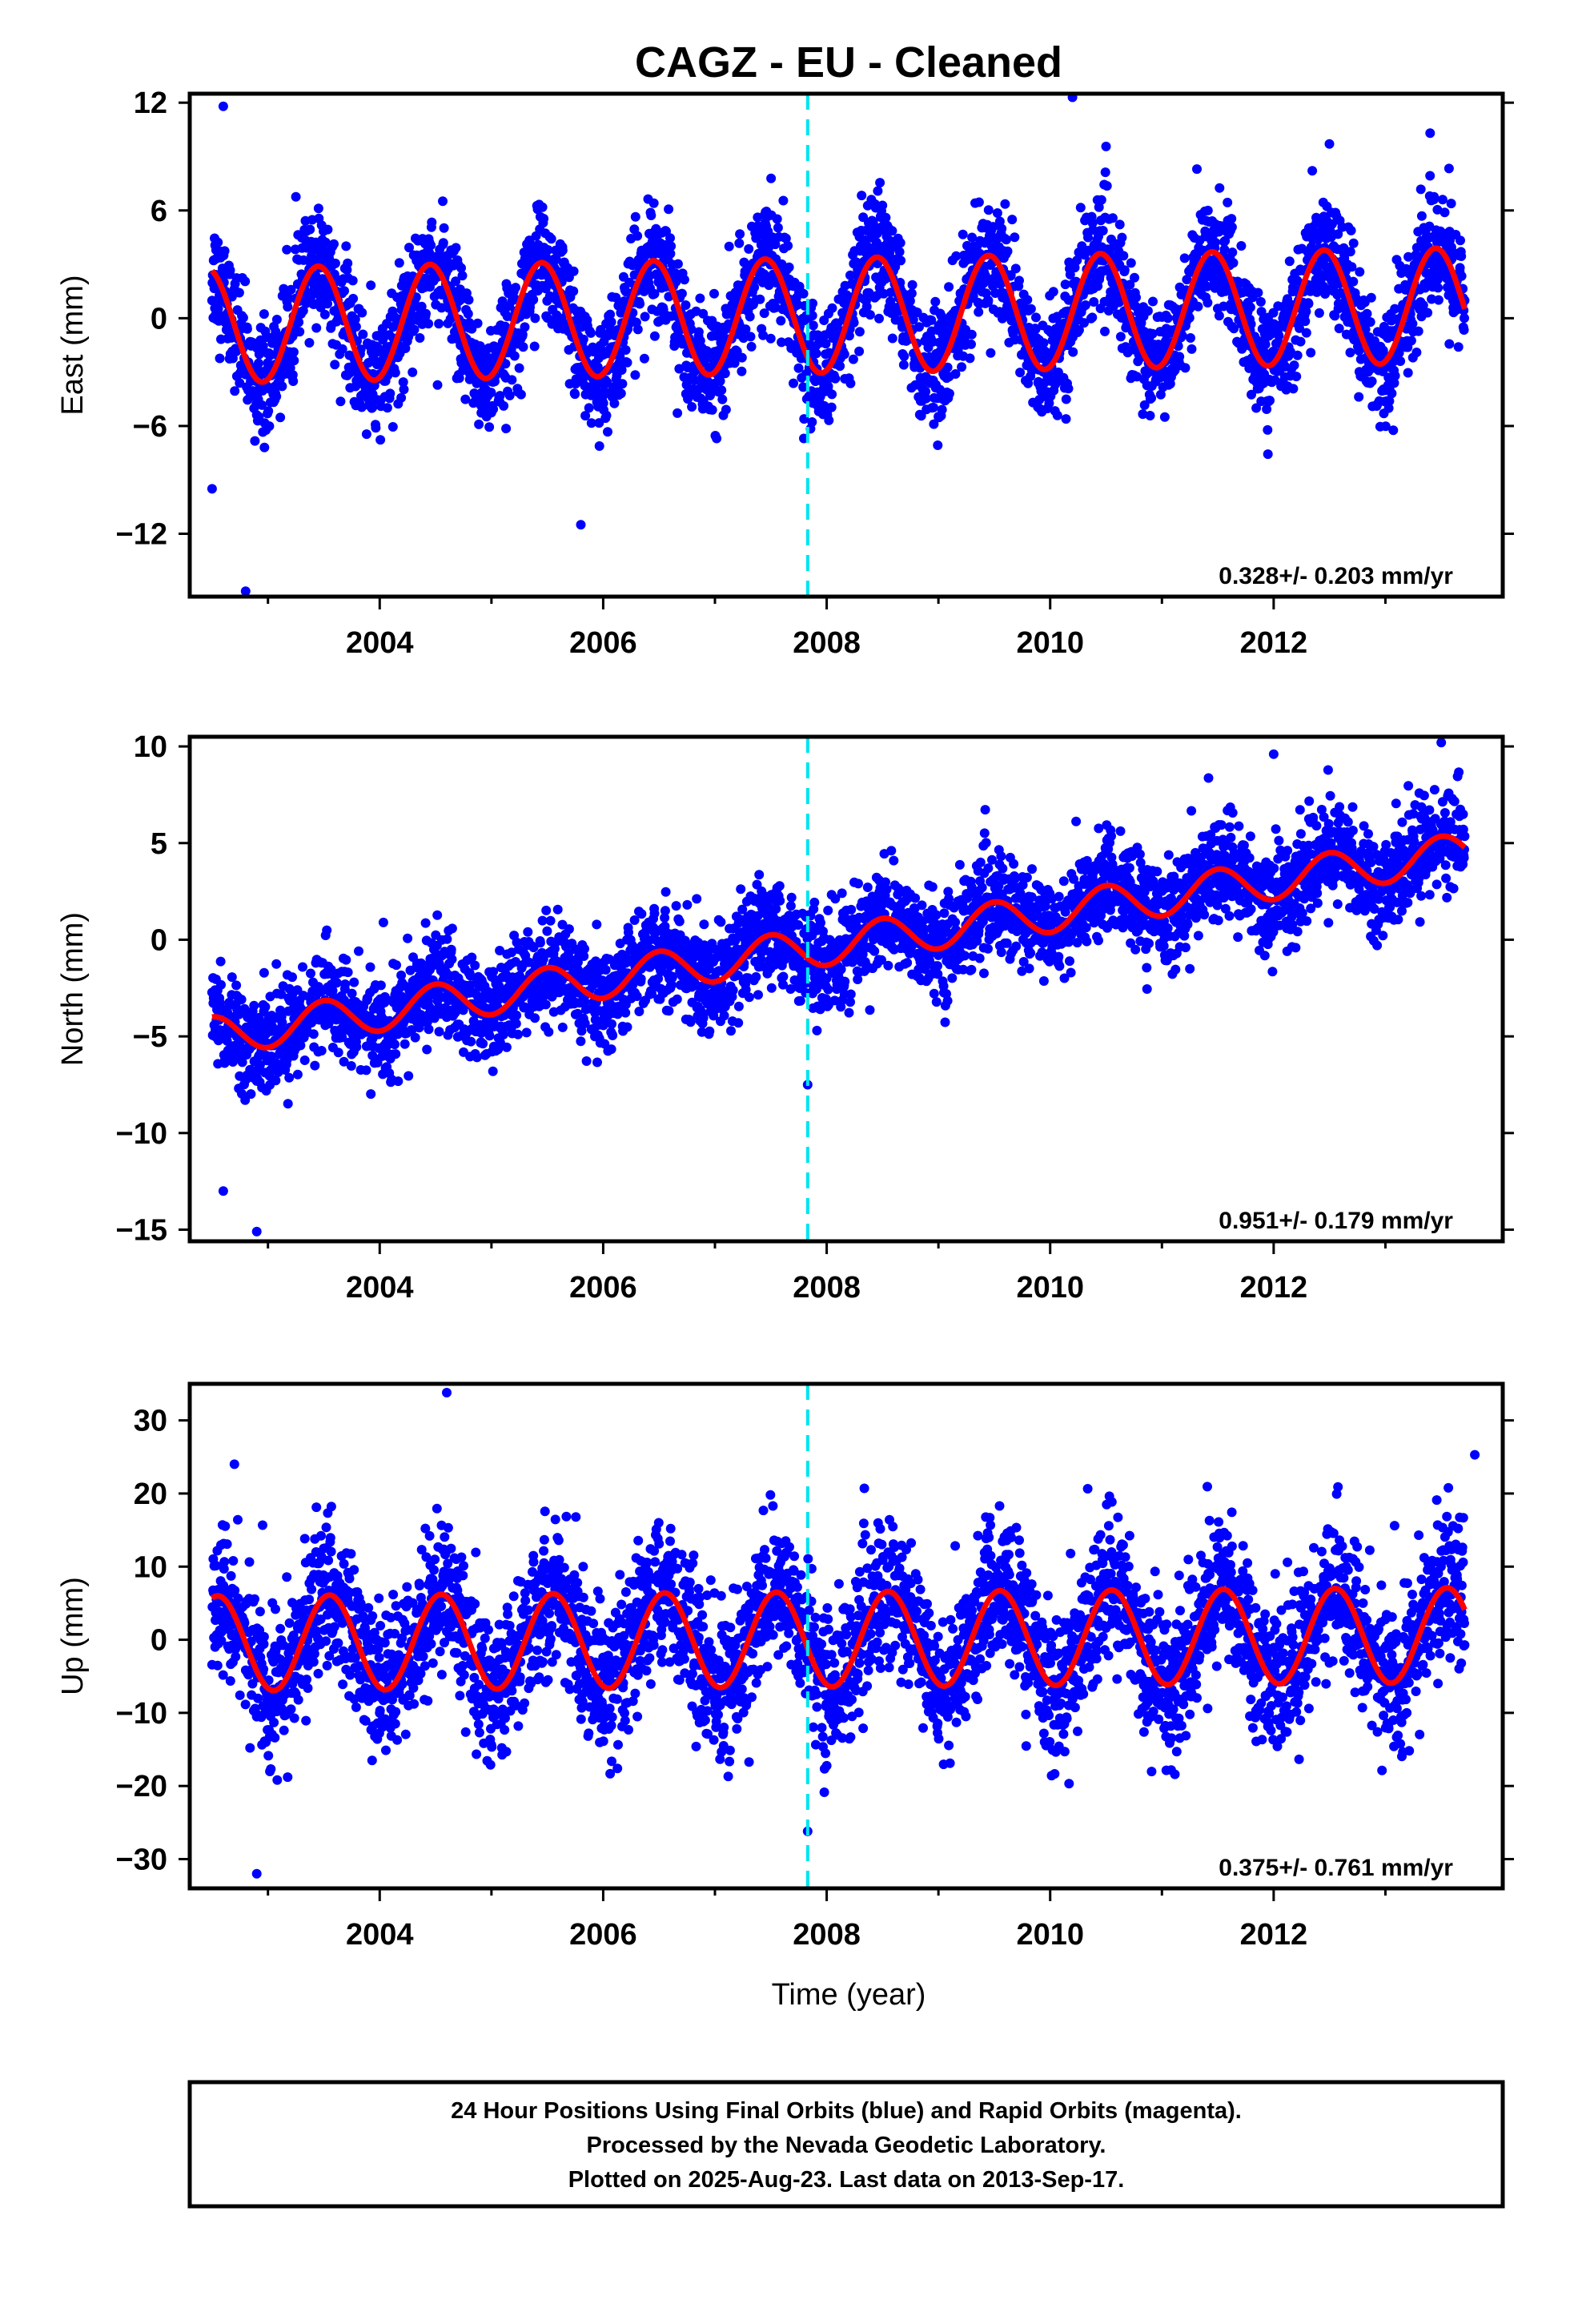 This screenshot has width=1582, height=2324. What do you see at coordinates (73, 345) in the screenshot?
I see `y-axis-label: East (mm)` at bounding box center [73, 345].